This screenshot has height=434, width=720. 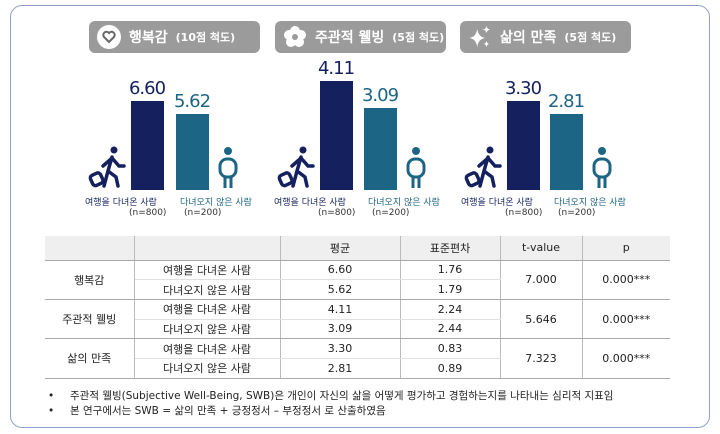 I want to click on value-label: 3.09, so click(x=380, y=96).